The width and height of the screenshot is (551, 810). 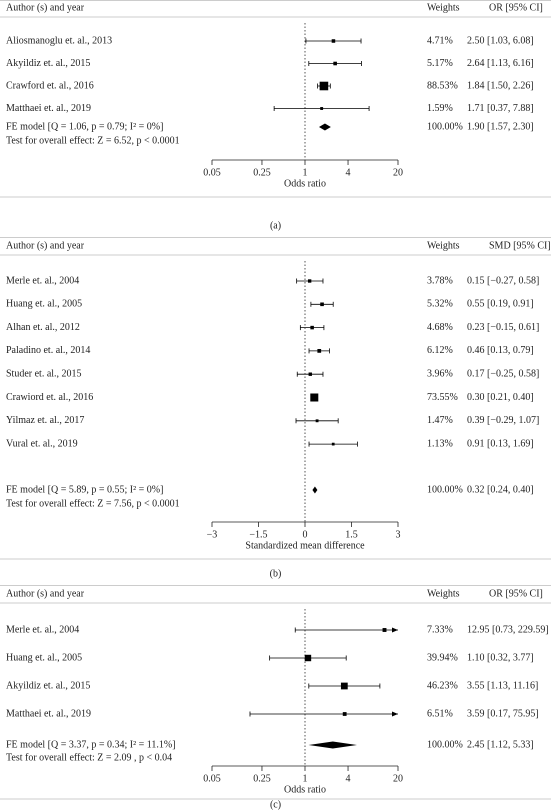 I want to click on summary-ci-label: 2.45 [1.12, 5.33], so click(x=500, y=744).